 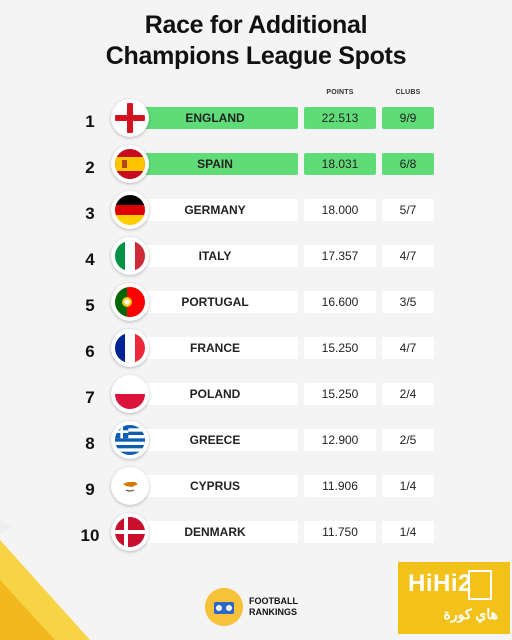 What do you see at coordinates (90, 121) in the screenshot?
I see `rank-number: 1` at bounding box center [90, 121].